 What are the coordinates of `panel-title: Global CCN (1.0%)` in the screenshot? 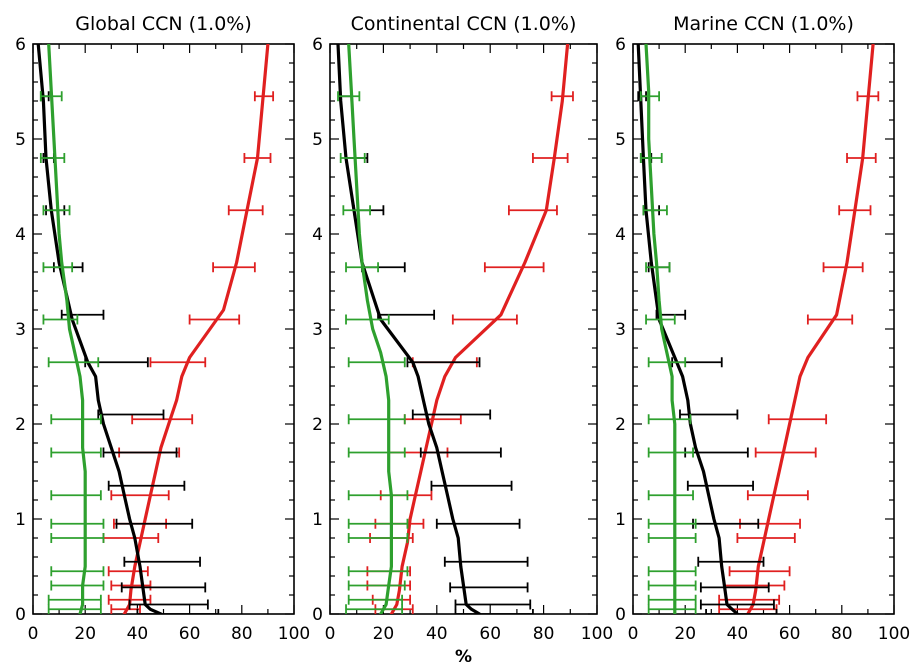 It's located at (163, 24).